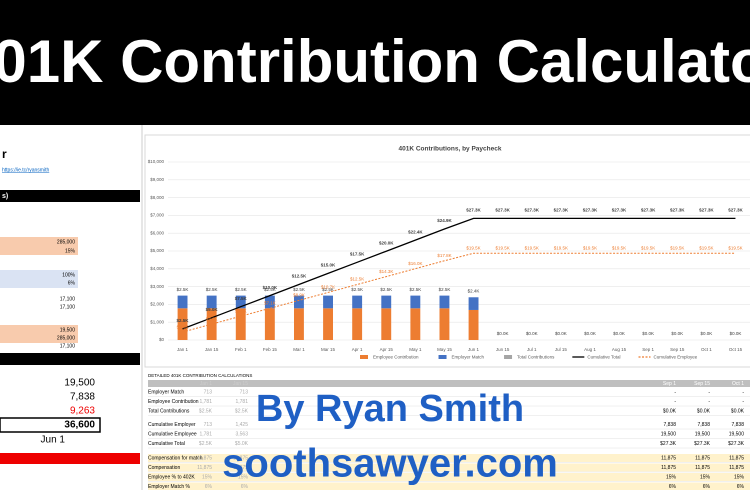 The width and height of the screenshot is (750, 490). What do you see at coordinates (157, 286) in the screenshot?
I see `y-tick-label: $3,000` at bounding box center [157, 286].